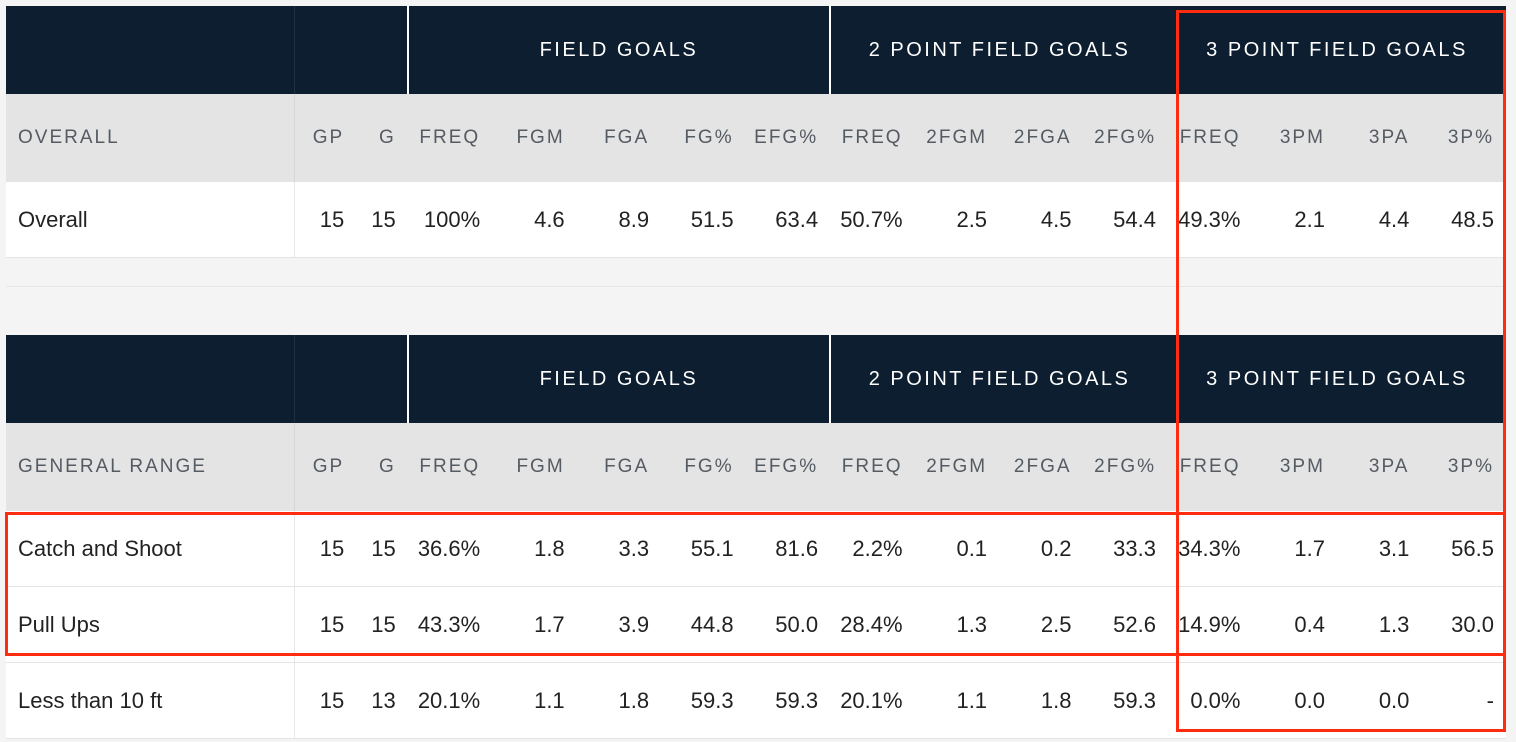 The image size is (1516, 742). What do you see at coordinates (1210, 549) in the screenshot?
I see `cell-3pt-freq: 34.3%` at bounding box center [1210, 549].